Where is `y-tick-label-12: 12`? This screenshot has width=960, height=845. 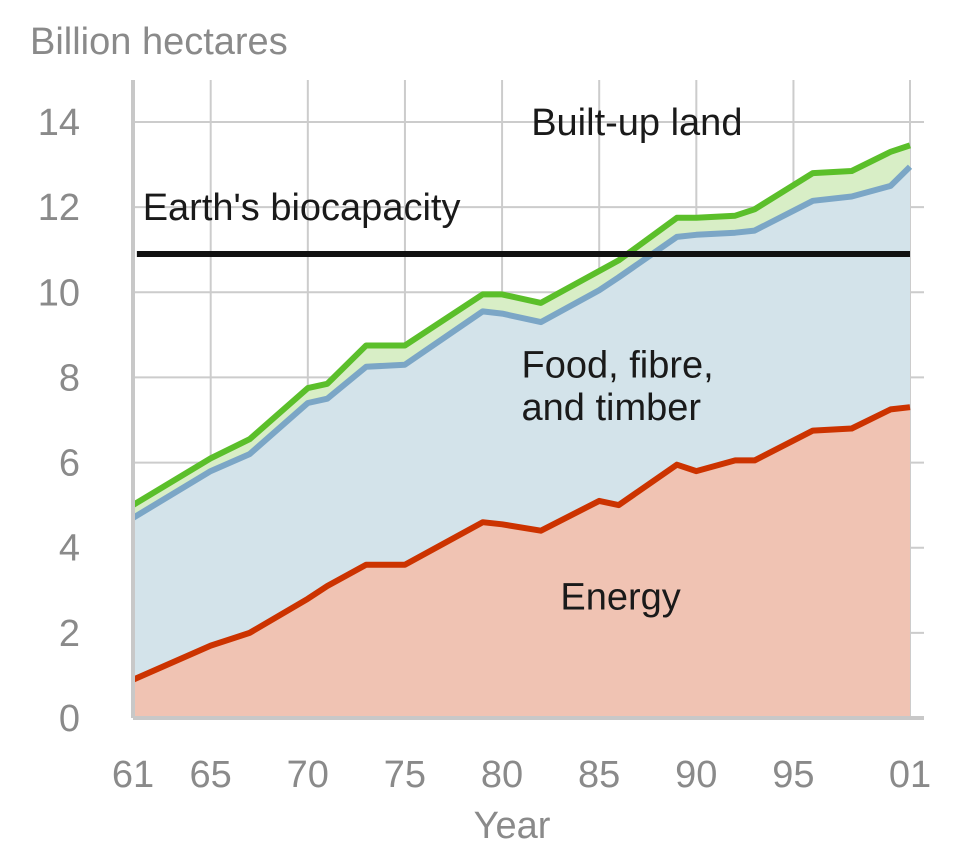
y-tick-label-12: 12 is located at coordinates (59, 208).